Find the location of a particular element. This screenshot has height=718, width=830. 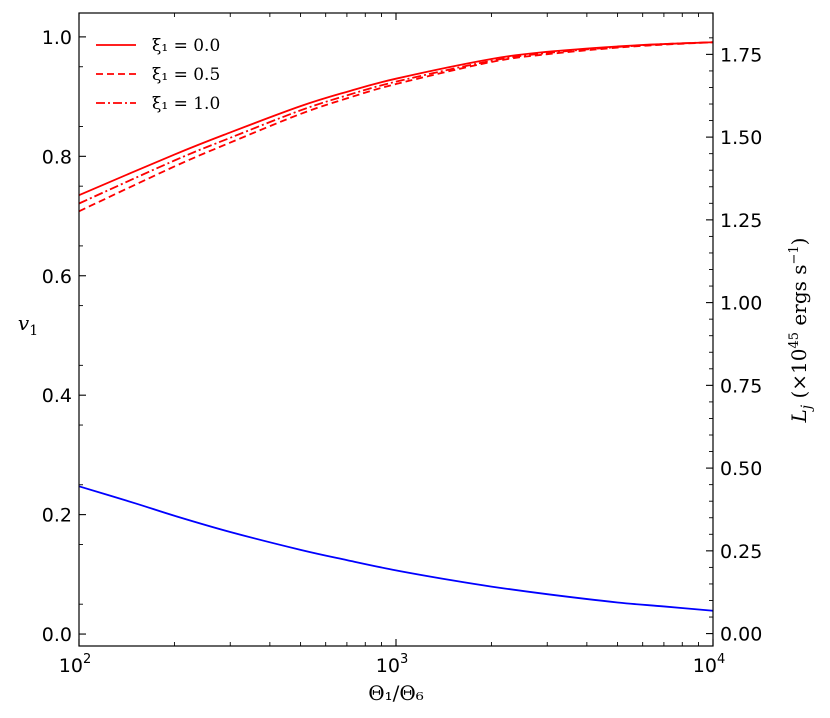

y-left-tick-label: 1.0 is located at coordinates (57, 38).